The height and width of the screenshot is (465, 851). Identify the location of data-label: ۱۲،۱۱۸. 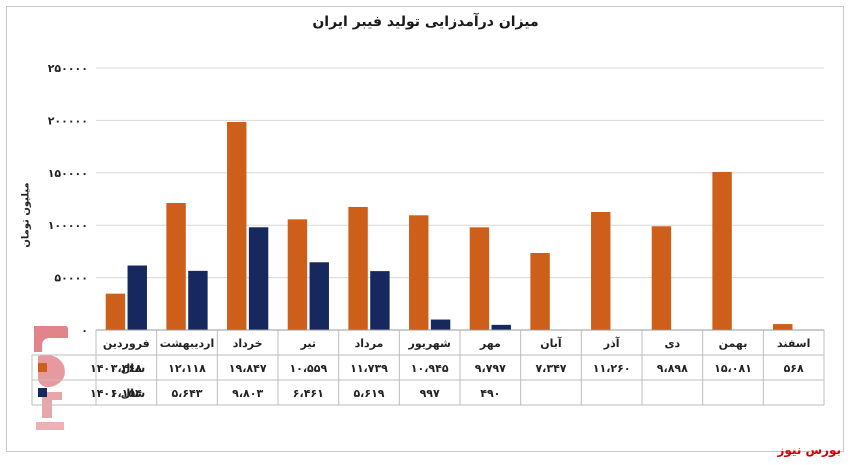
(187, 368).